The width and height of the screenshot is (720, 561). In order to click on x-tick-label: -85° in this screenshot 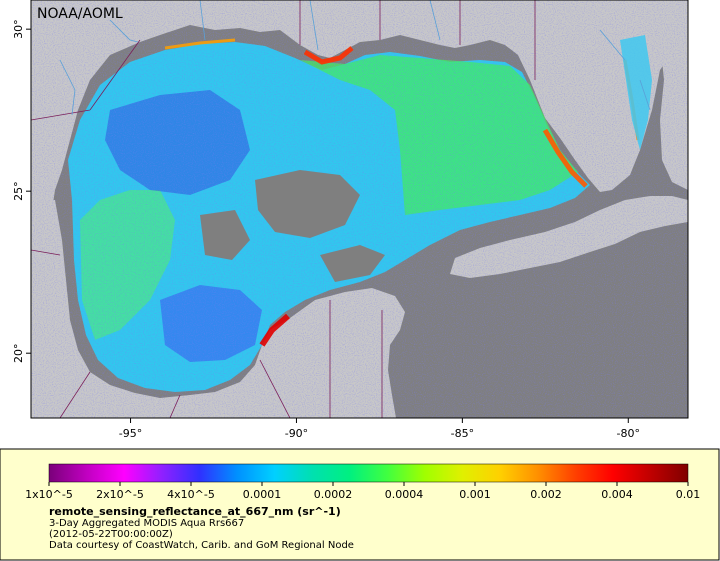, I will do `click(462, 433)`.